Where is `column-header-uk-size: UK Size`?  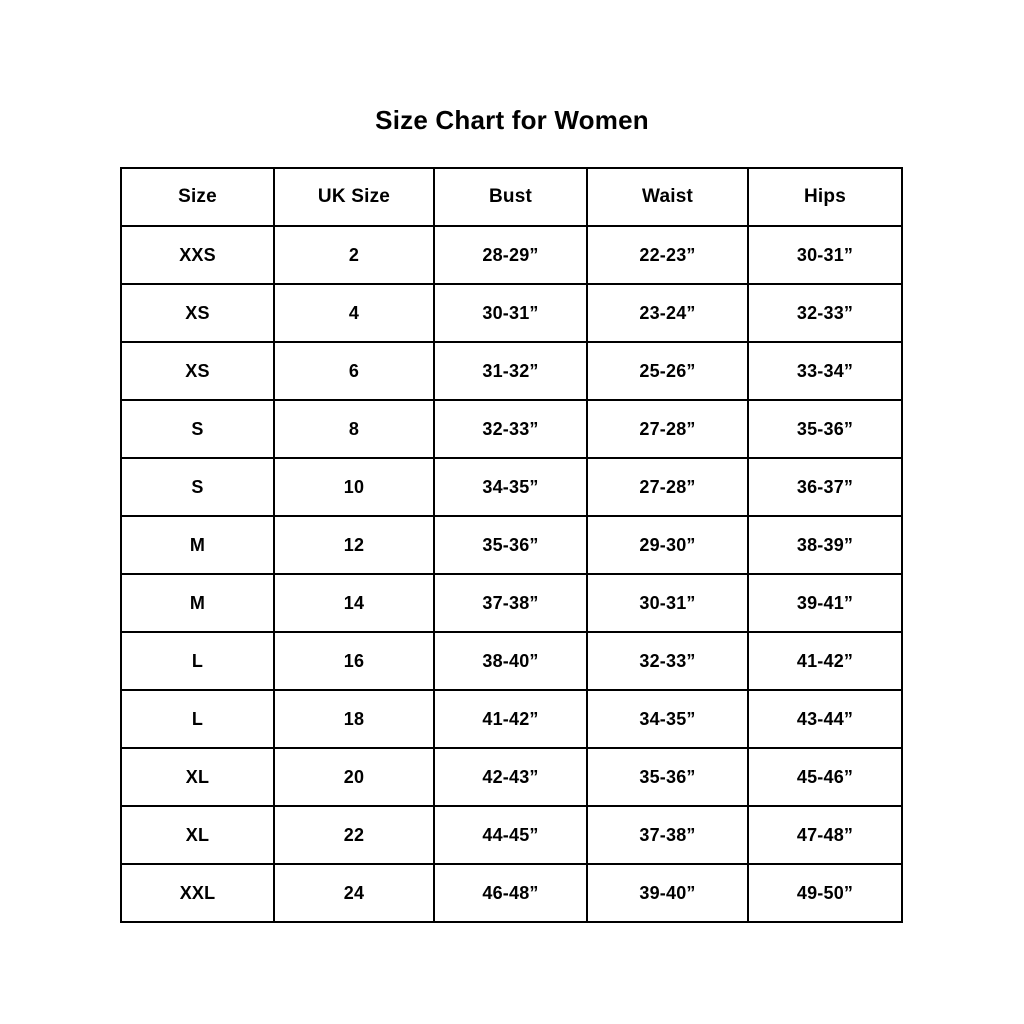 column-header-uk-size: UK Size is located at coordinates (354, 197).